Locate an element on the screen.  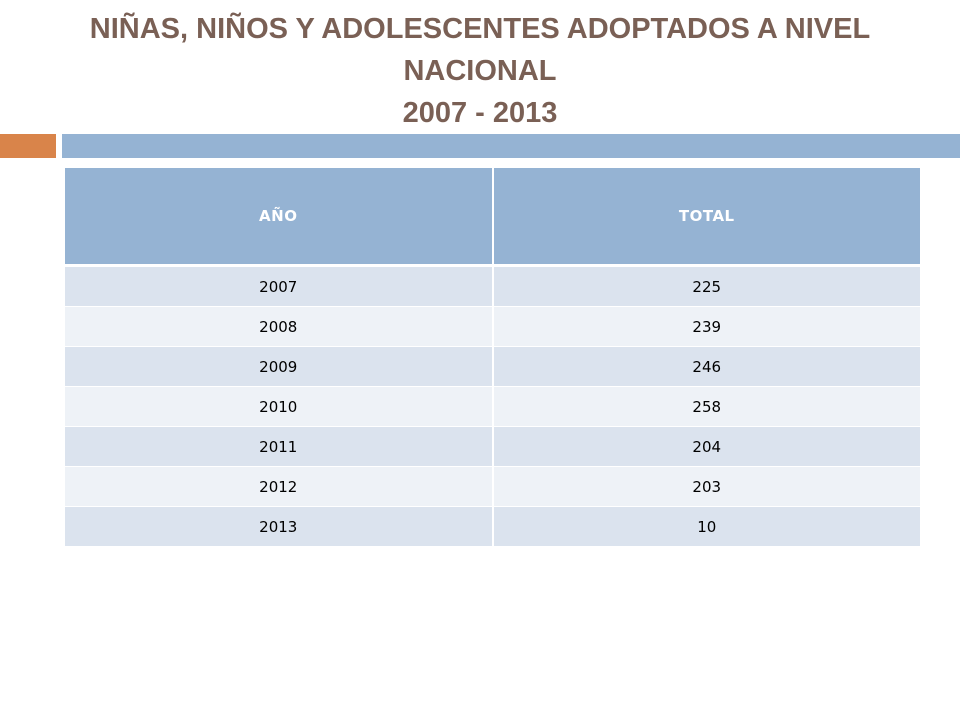
cell-total: 203 is located at coordinates (706, 486).